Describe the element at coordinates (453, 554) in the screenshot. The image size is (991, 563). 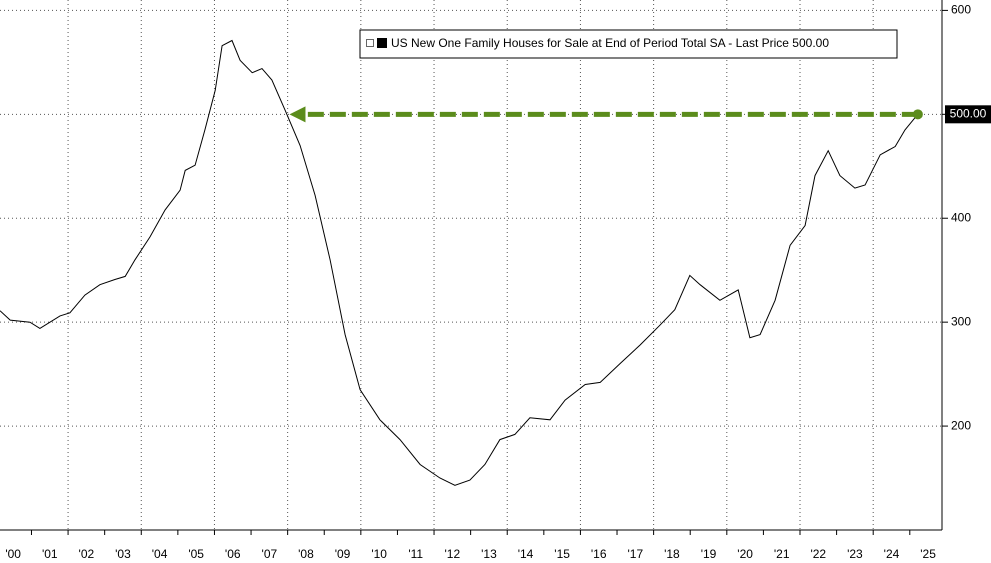
I see `x-tick-label: '12` at that location.